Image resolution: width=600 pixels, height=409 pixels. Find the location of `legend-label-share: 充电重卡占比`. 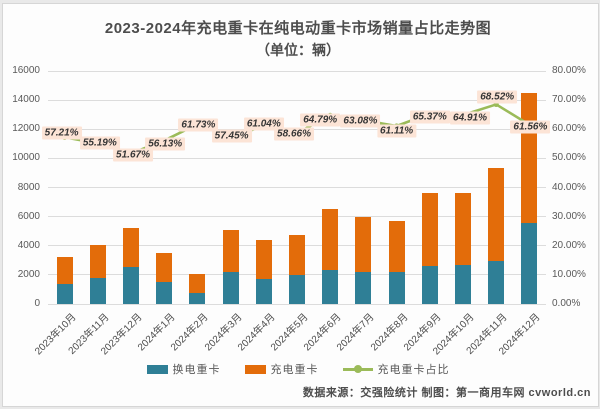

legend-label-share: 充电重卡占比 is located at coordinates (413, 370).